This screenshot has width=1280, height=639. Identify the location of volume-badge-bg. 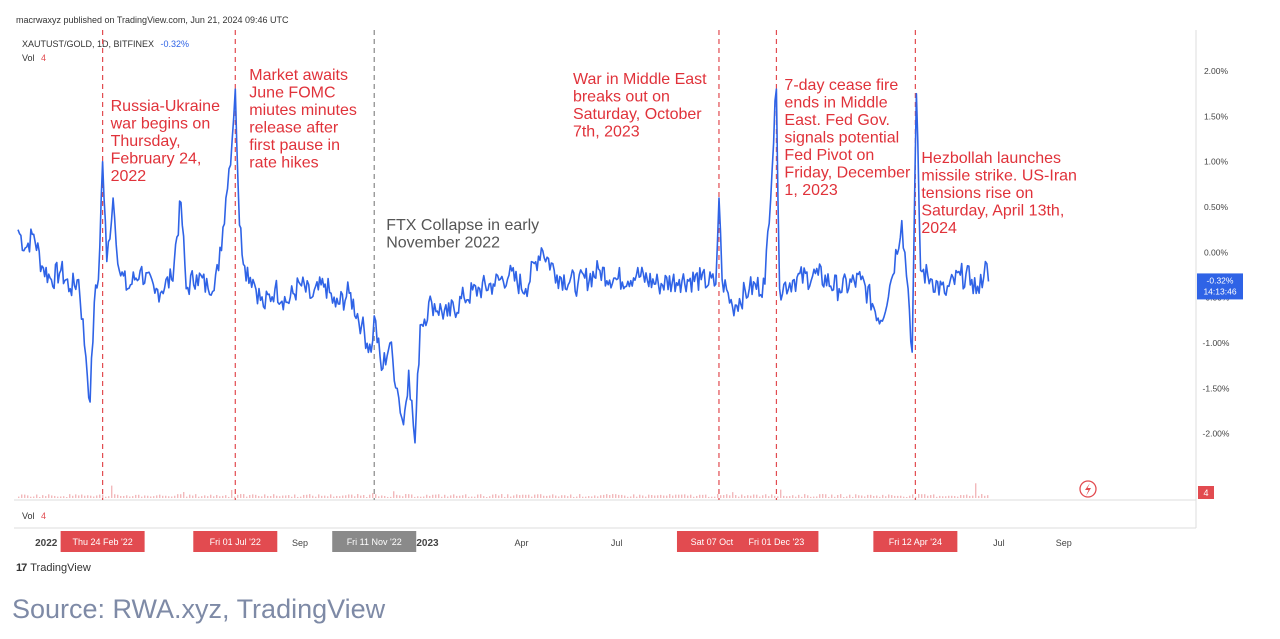
(1206, 492).